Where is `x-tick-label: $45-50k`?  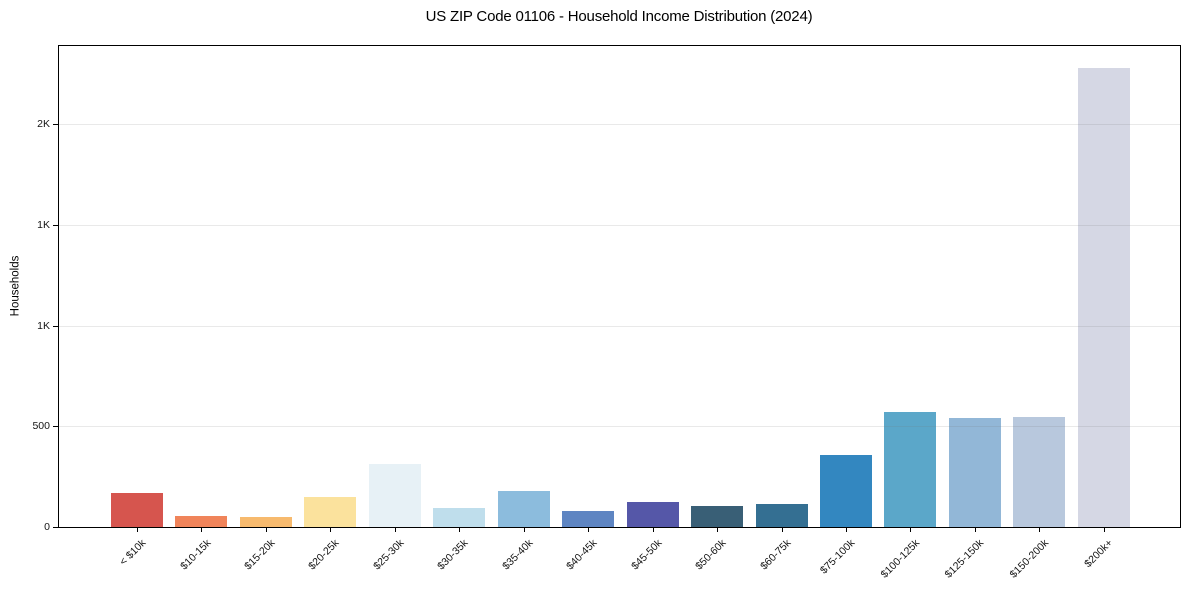
x-tick-label: $45-50k is located at coordinates (646, 555).